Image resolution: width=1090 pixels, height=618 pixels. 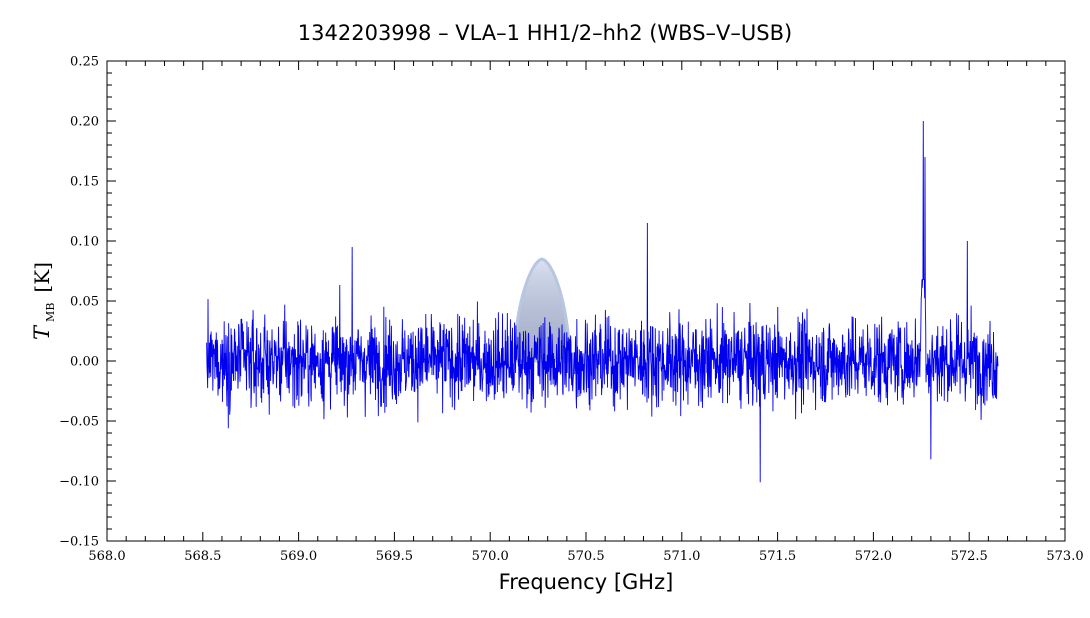 I want to click on y-axis-label-subscript: MB, so click(x=50, y=312).